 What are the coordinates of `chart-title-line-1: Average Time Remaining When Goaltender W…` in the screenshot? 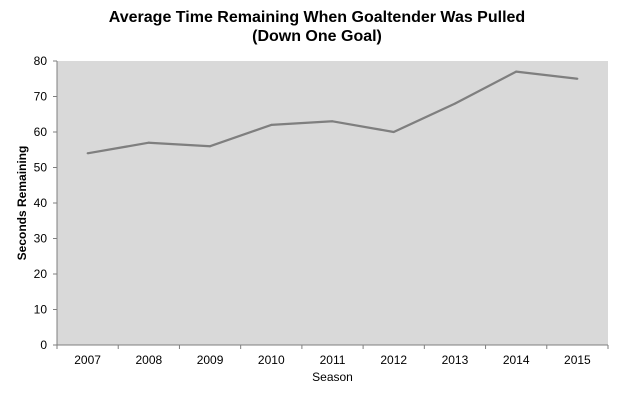 It's located at (317, 17).